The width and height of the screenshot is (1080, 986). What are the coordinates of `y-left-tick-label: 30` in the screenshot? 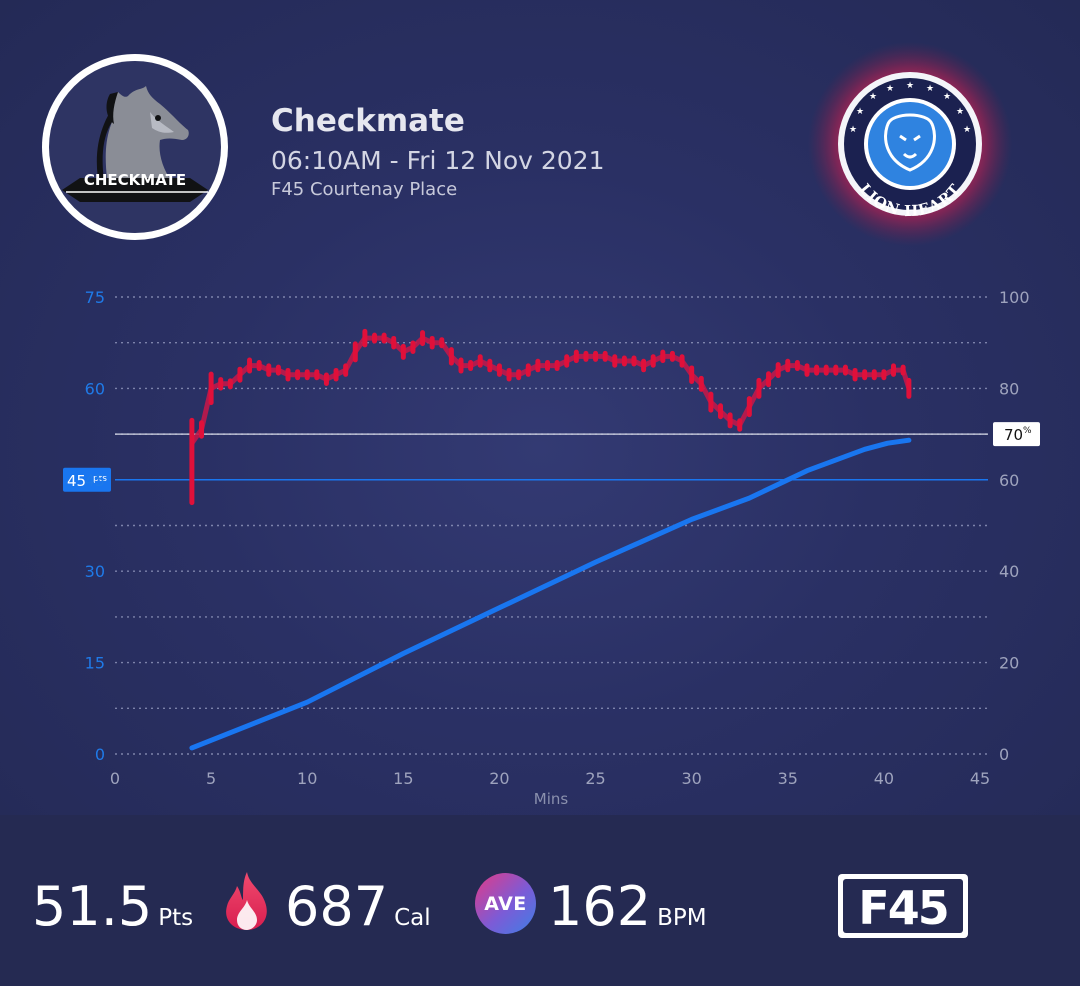 It's located at (95, 571).